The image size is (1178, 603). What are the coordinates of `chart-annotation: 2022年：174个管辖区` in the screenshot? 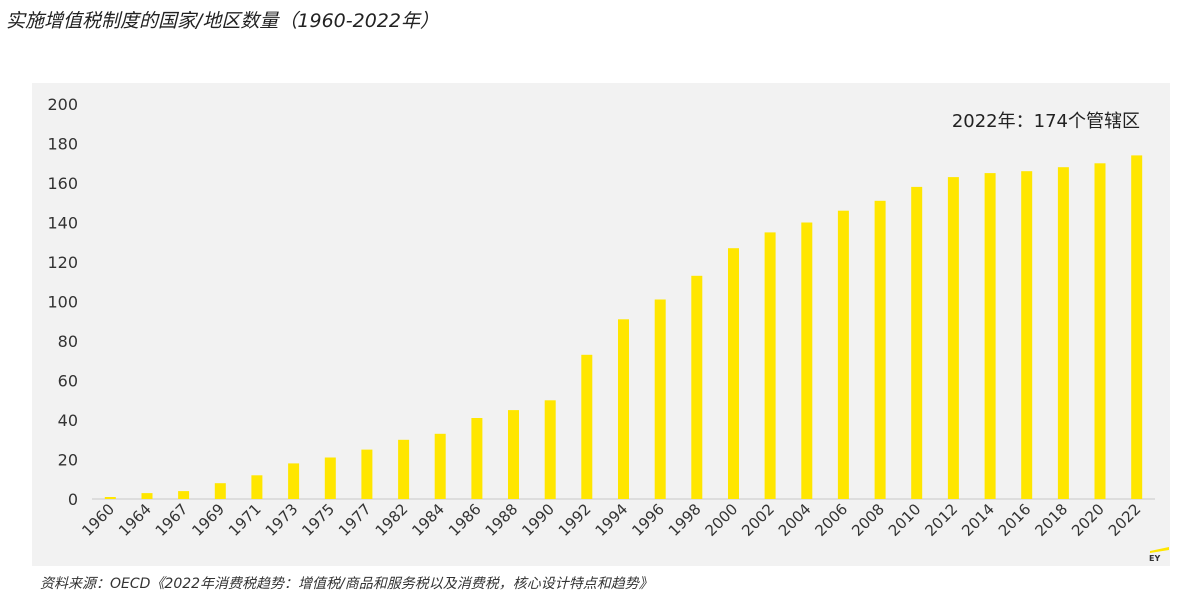 It's located at (1046, 121).